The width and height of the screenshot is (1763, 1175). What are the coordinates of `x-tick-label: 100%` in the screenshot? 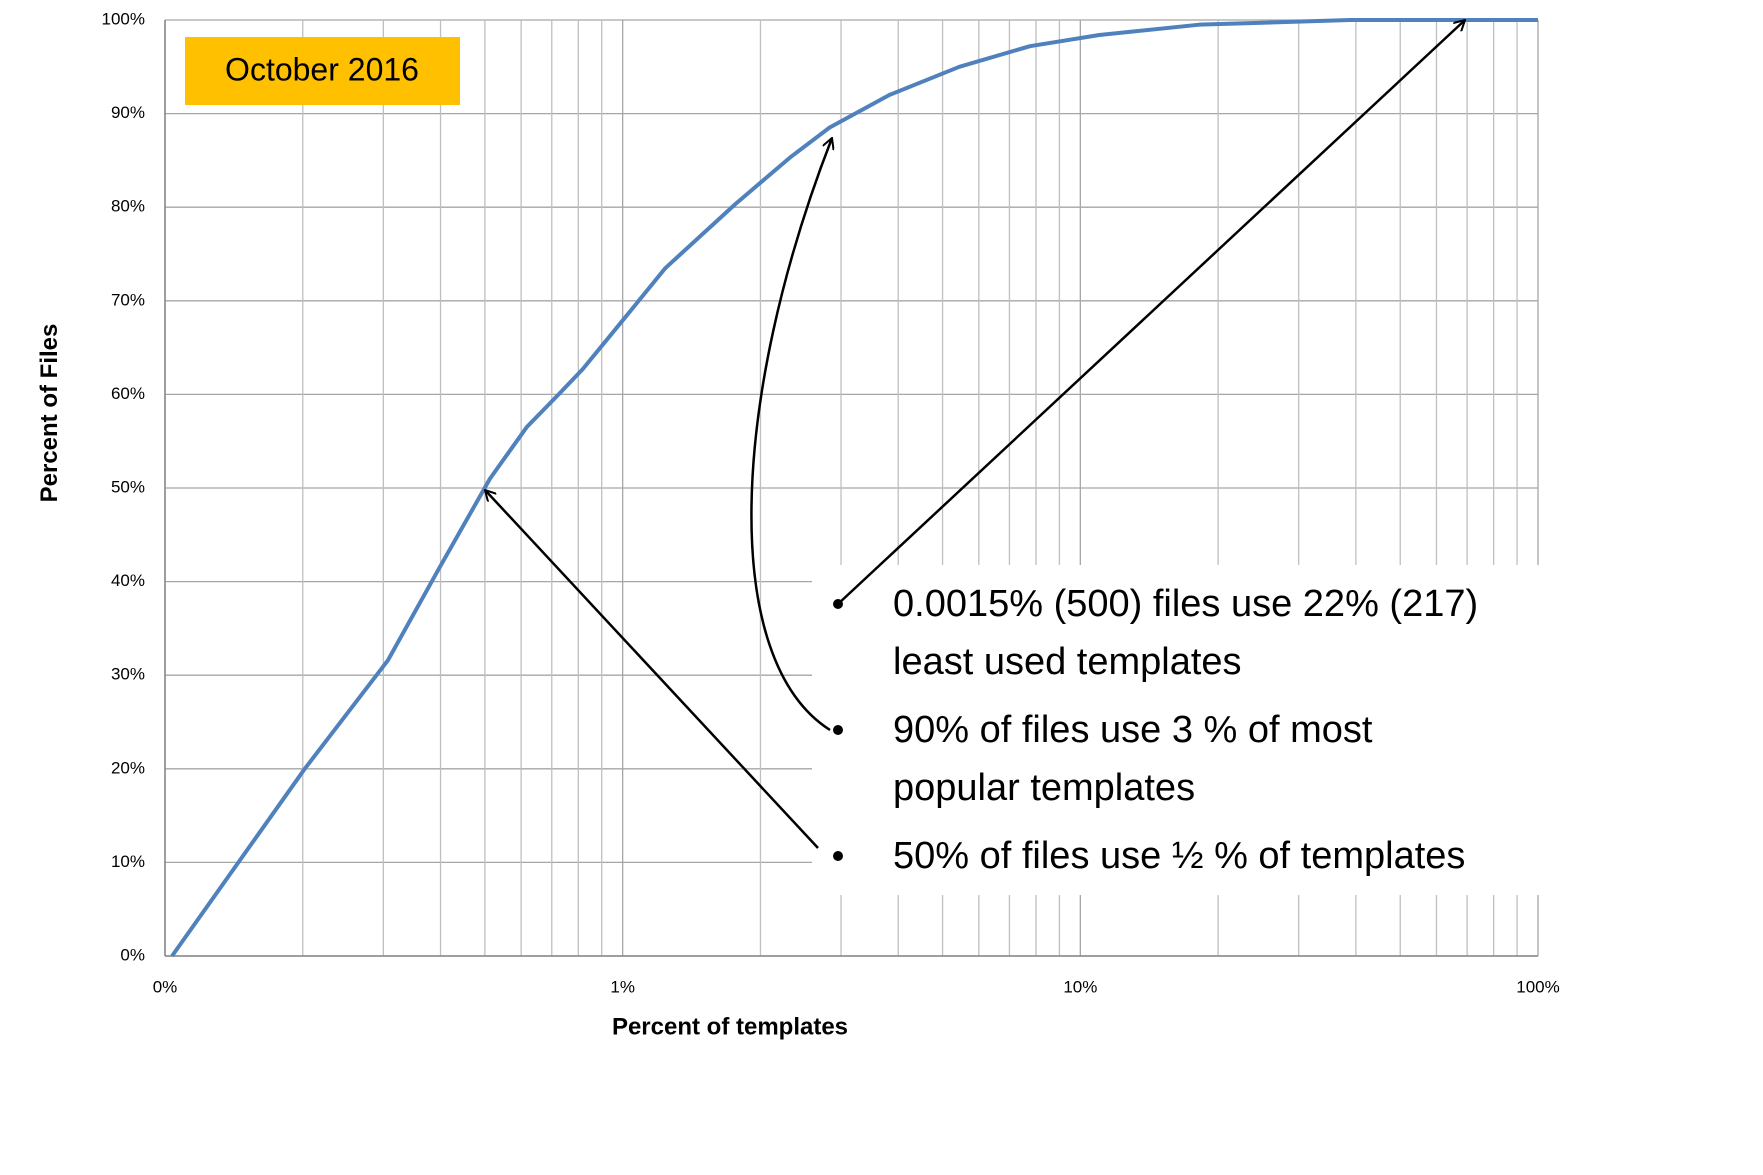 It's located at (1537, 986).